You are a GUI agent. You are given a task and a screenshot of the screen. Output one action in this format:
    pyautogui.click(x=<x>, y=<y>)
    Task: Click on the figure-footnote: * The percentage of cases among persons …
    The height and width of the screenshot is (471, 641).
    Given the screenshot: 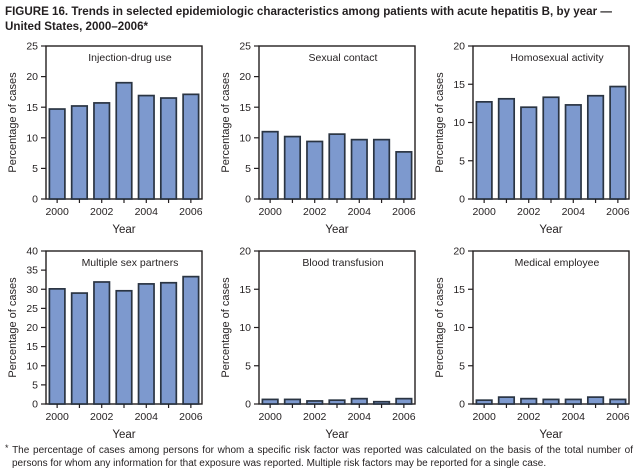 What is the action you would take?
    pyautogui.click(x=319, y=456)
    